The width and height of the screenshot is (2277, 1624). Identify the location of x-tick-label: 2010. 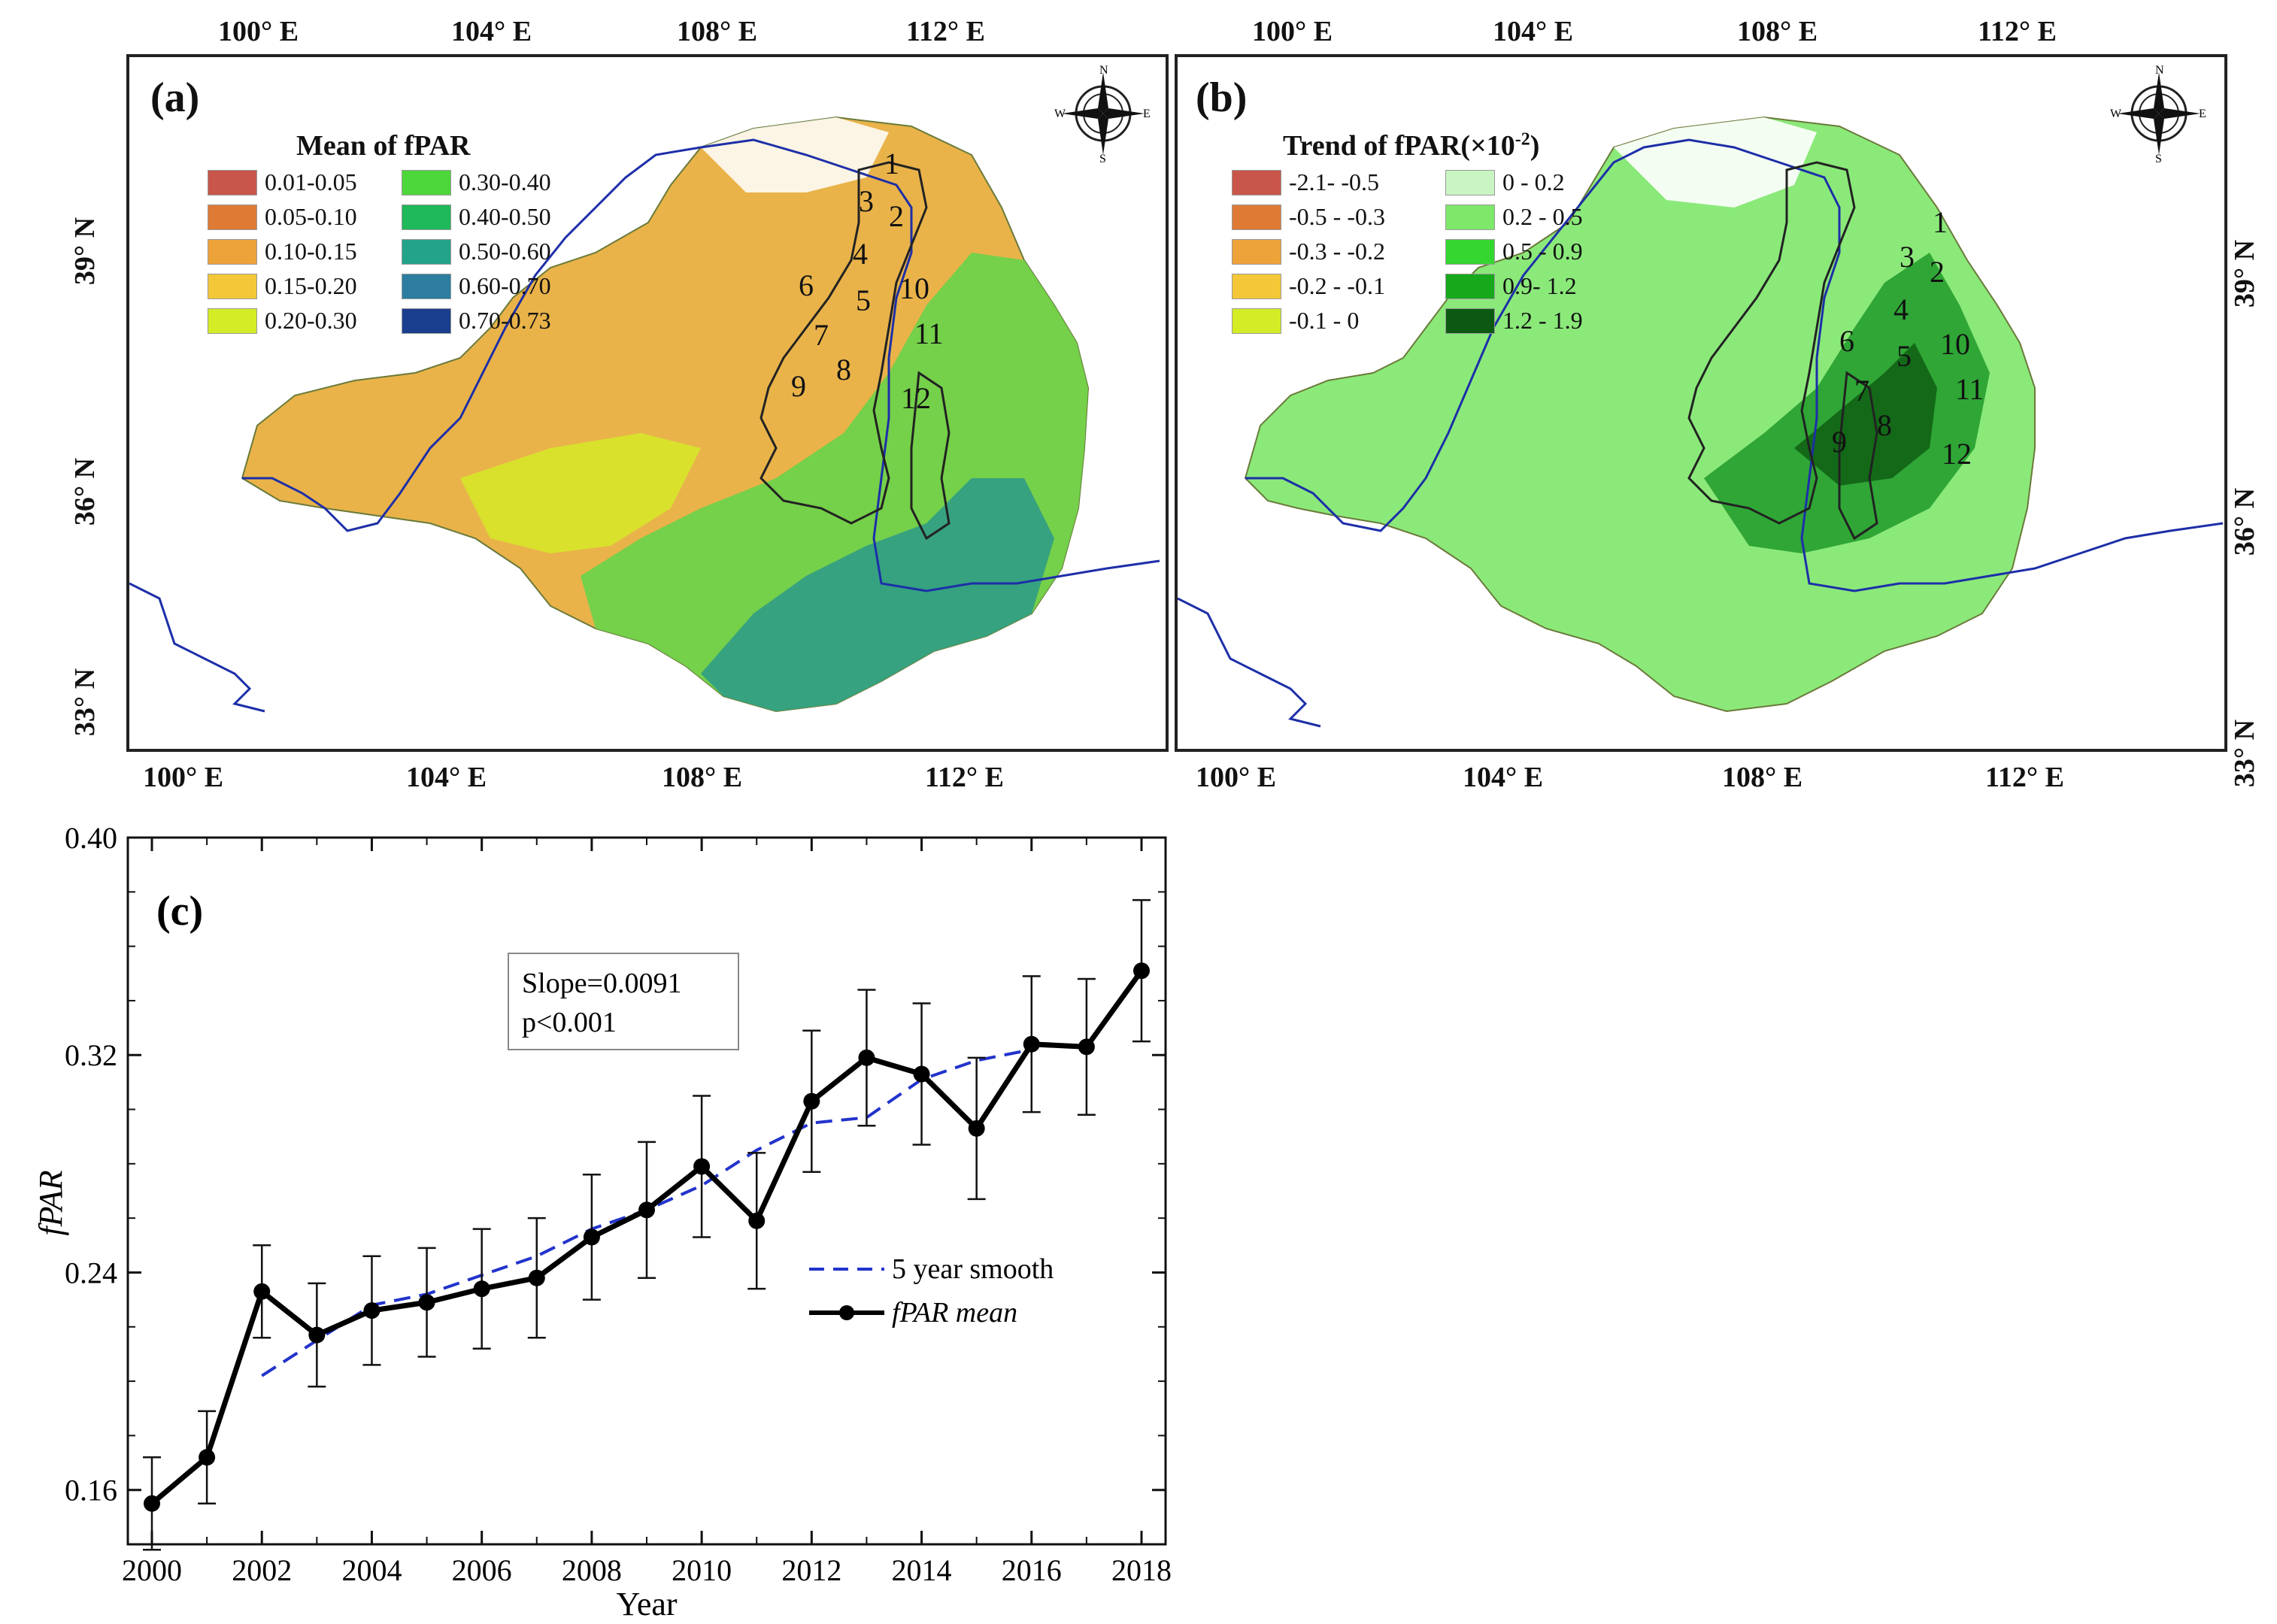
(702, 1570).